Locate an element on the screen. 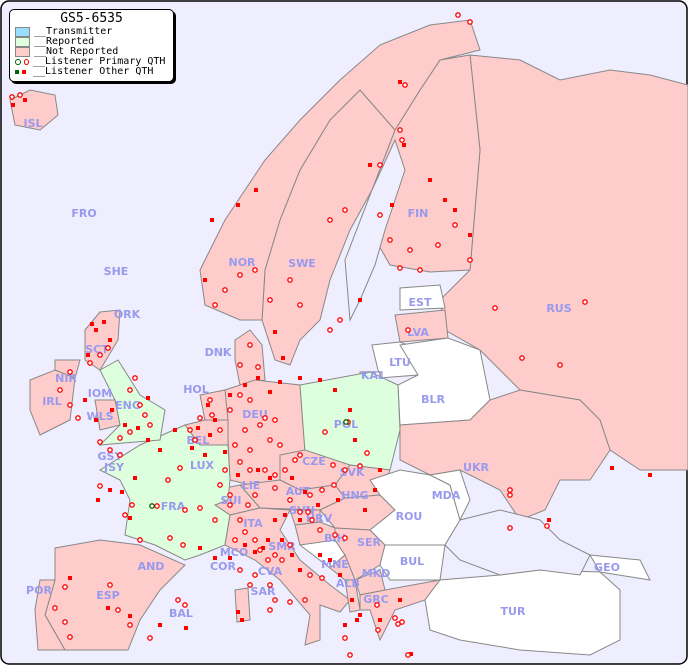 This screenshot has width=688, height=665. country-label-hng: HNG is located at coordinates (354, 495).